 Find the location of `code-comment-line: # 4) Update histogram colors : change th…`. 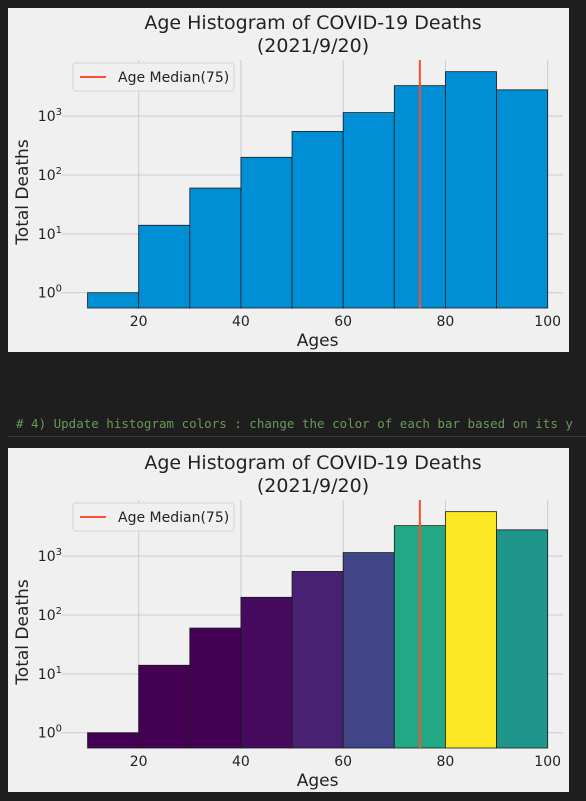

code-comment-line: # 4) Update histogram colors : change th… is located at coordinates (297, 424).